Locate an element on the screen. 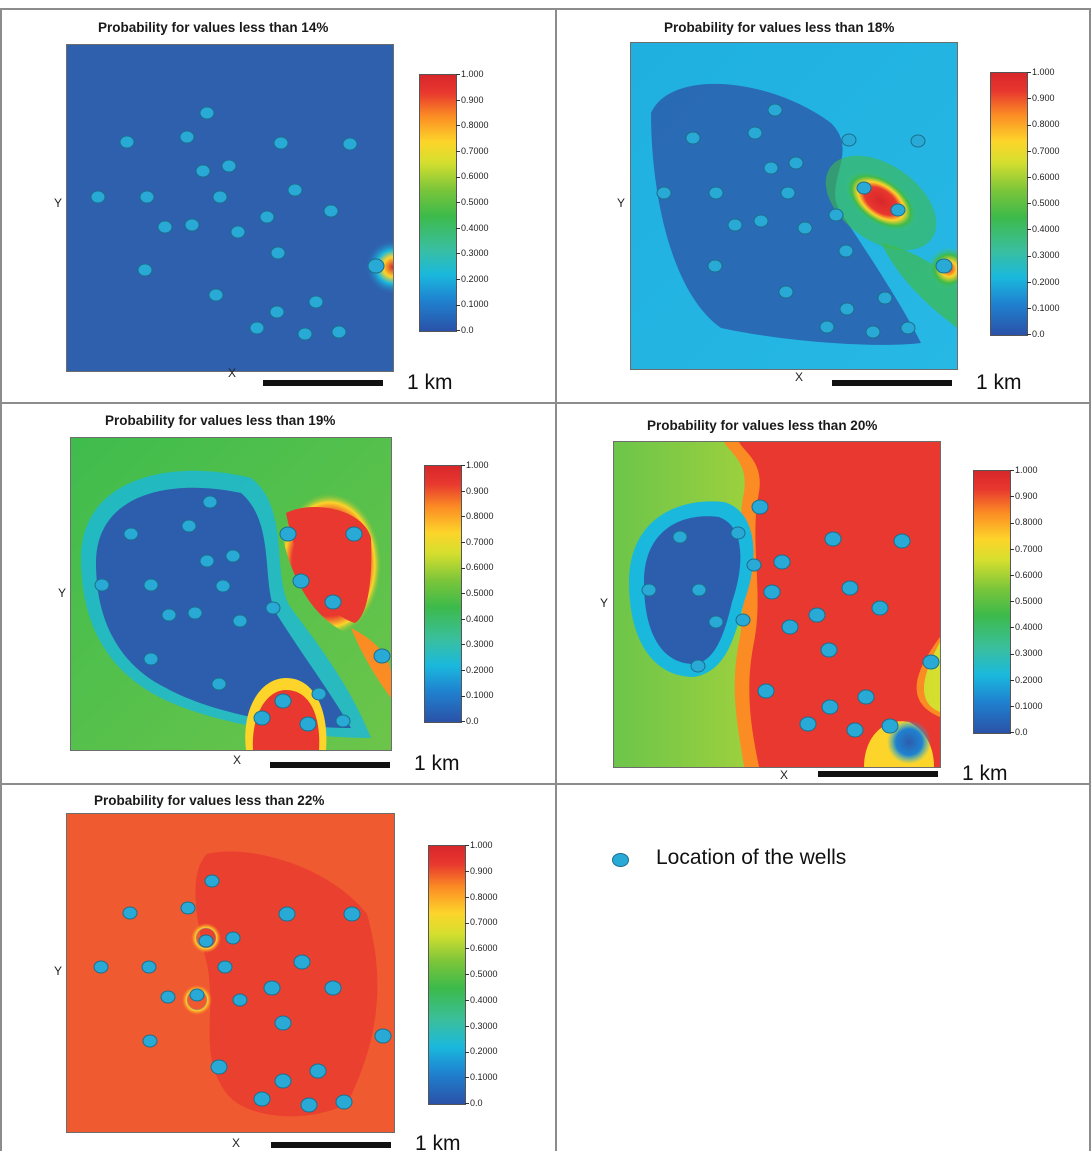 The width and height of the screenshot is (1091, 1156). tick-label: 0.7000 is located at coordinates (477, 542).